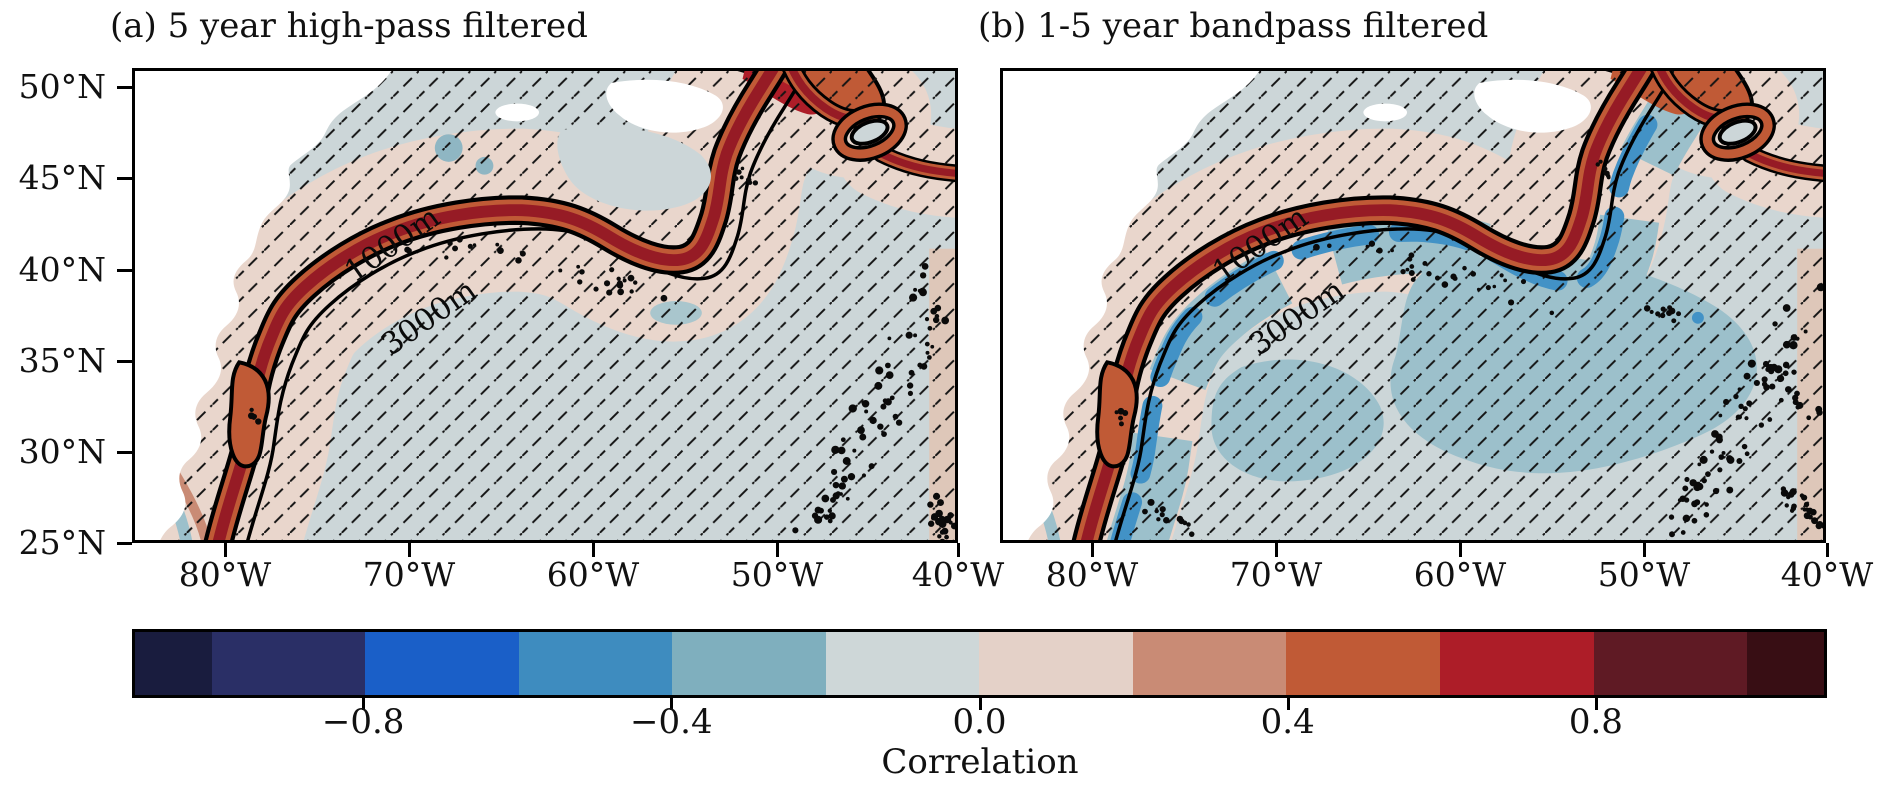 This screenshot has width=1892, height=785. What do you see at coordinates (777, 574) in the screenshot?
I see `x-tick-label-a: 50°W` at bounding box center [777, 574].